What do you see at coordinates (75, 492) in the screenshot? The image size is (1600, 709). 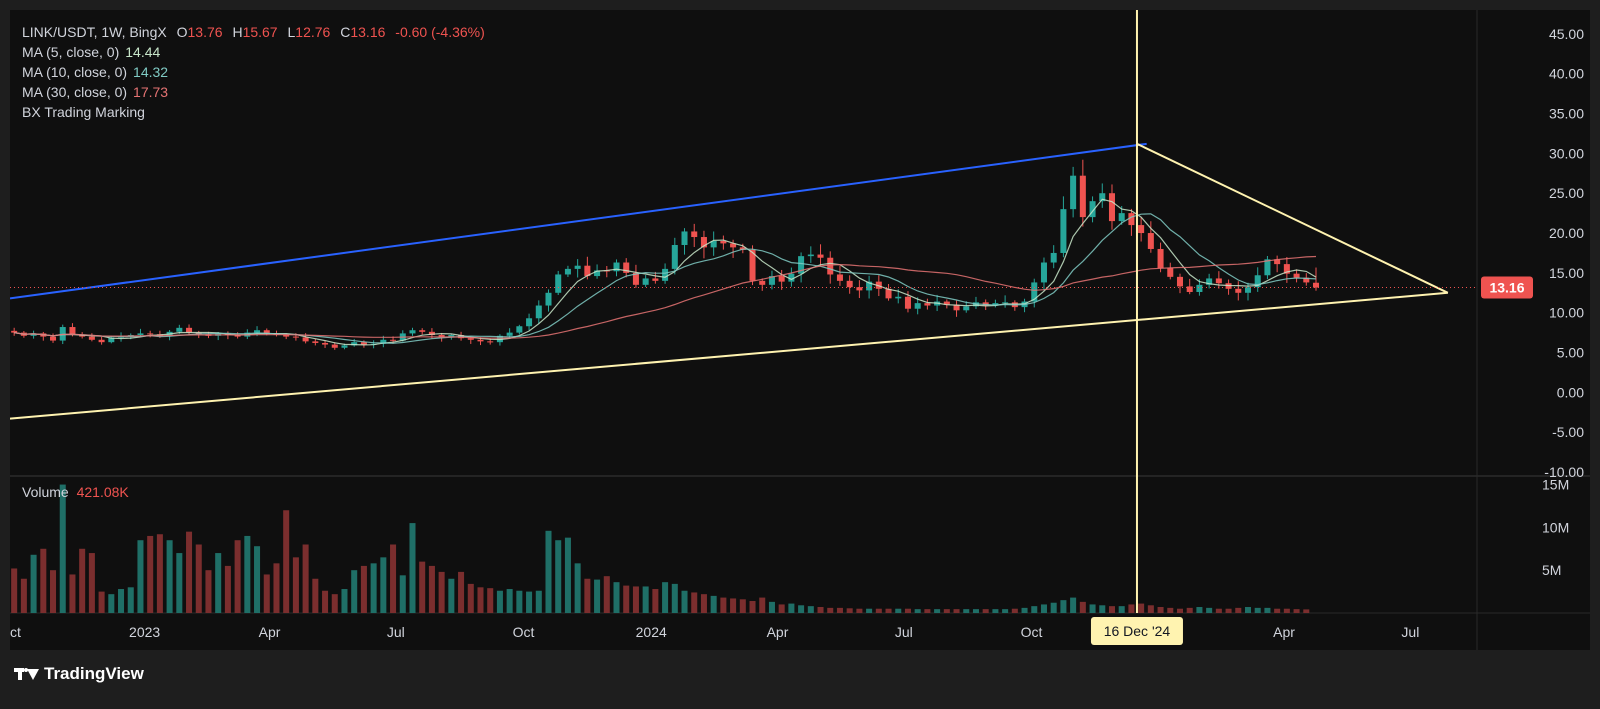 I see `volume-legend: Volume 421.08K` at bounding box center [75, 492].